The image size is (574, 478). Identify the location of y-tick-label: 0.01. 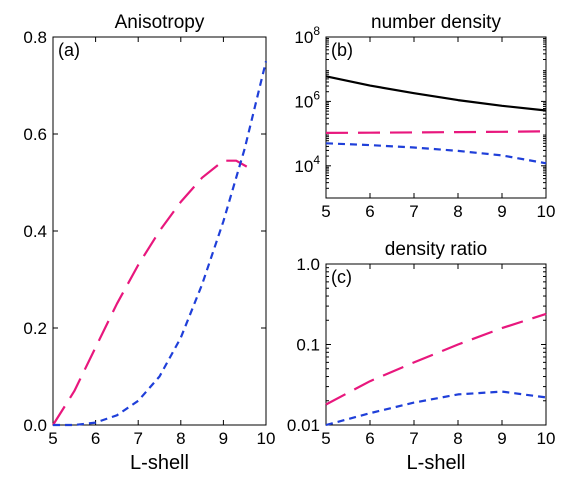
(303, 425).